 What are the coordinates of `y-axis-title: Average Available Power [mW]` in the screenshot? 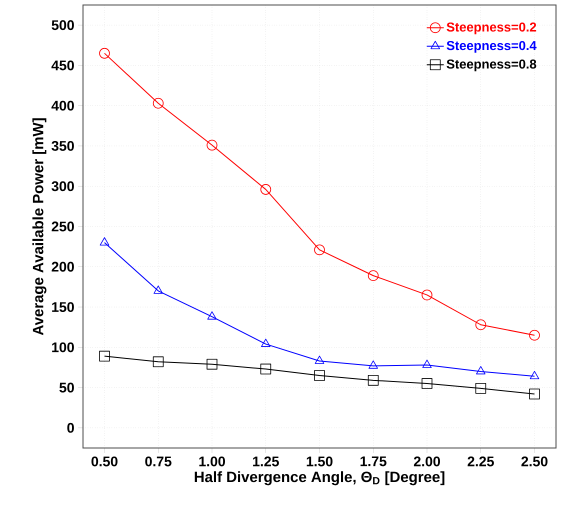 It's located at (39, 227).